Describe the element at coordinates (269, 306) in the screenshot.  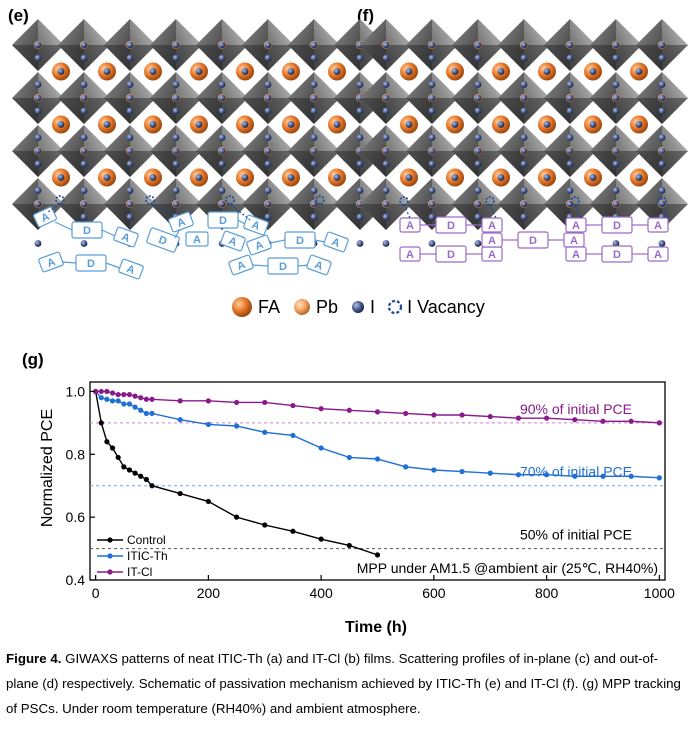
I see `legend-fa-label: FA` at that location.